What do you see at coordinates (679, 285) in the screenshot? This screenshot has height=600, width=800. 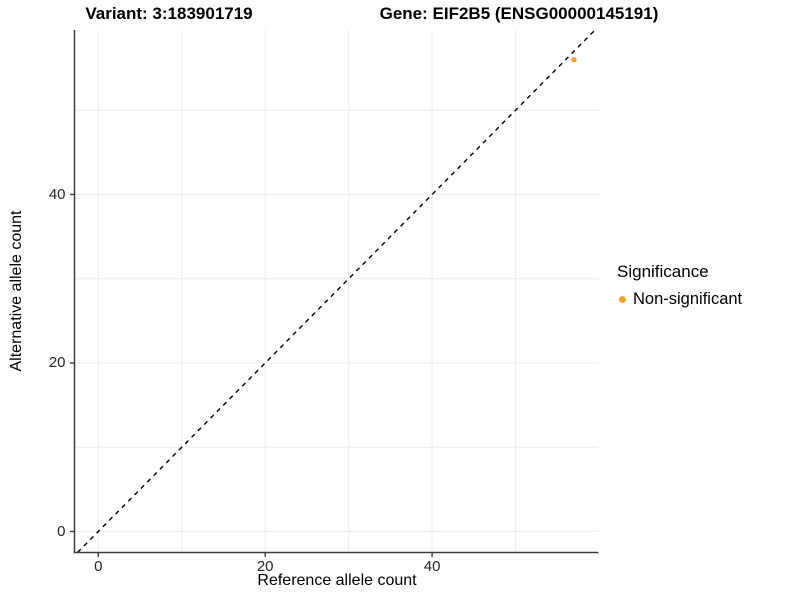 I see `legend: Significance Non-significant` at bounding box center [679, 285].